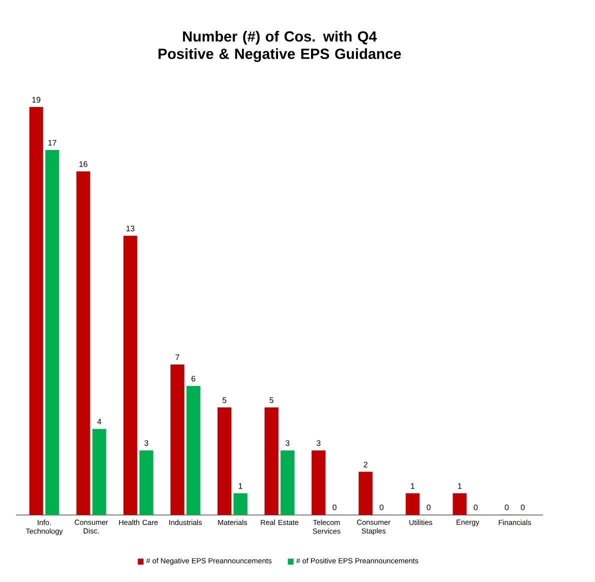 This screenshot has width=595, height=582. I want to click on data-label: 7, so click(178, 357).